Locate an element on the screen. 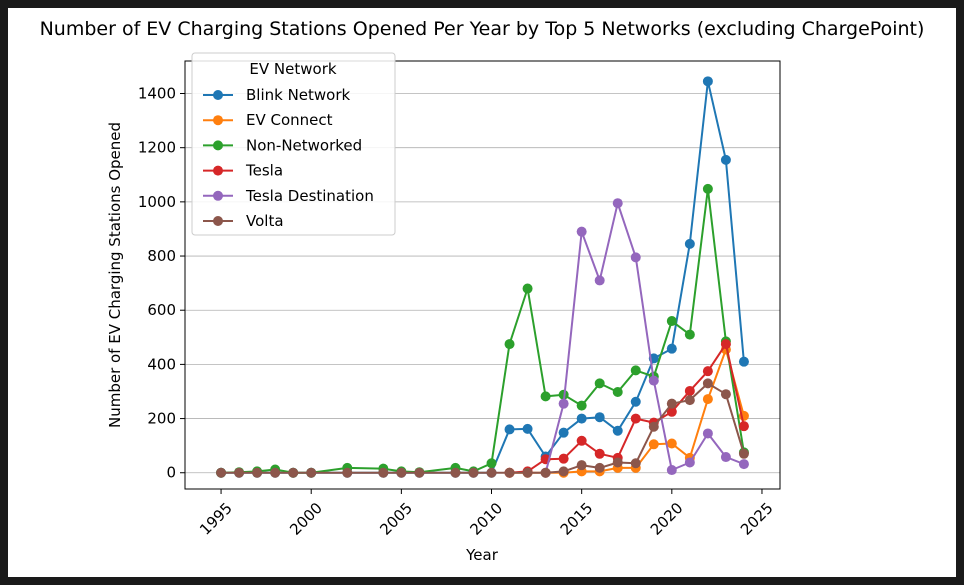  legend-title: EV Network is located at coordinates (292, 69).